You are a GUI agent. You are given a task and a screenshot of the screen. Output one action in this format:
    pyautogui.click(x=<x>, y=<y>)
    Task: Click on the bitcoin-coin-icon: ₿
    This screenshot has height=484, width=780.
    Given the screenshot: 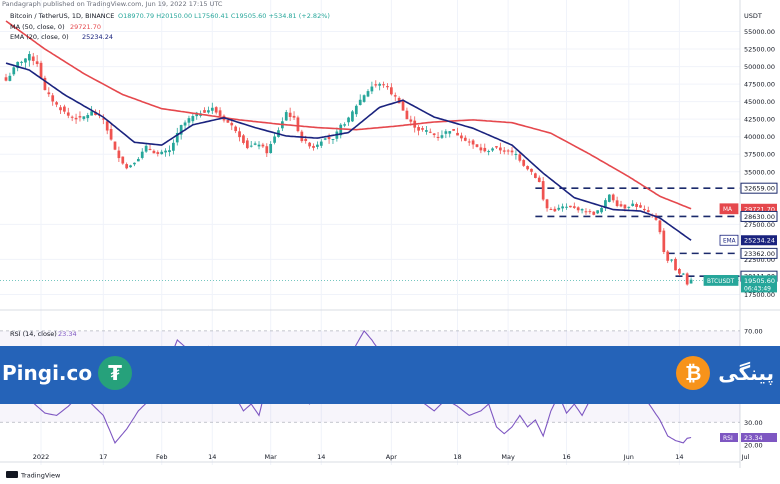 What is the action you would take?
    pyautogui.click(x=693, y=373)
    